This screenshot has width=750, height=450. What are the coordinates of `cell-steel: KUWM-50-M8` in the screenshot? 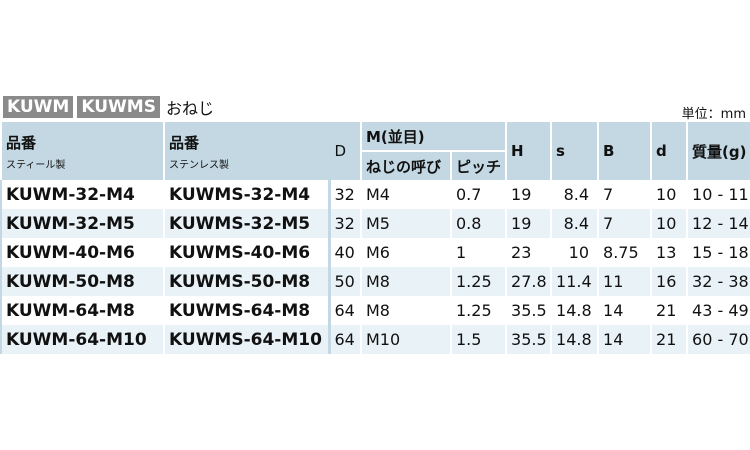 It's located at (82, 281).